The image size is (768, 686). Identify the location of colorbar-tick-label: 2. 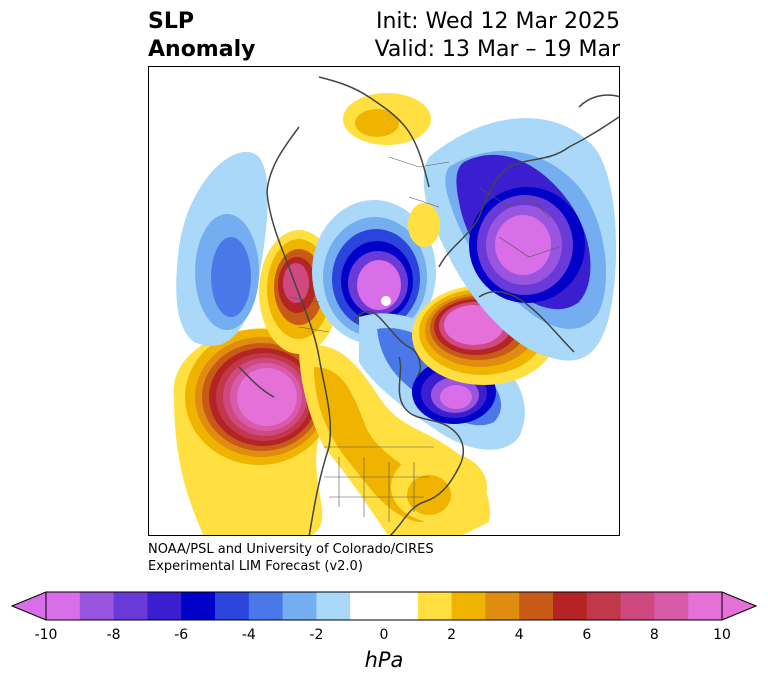
(452, 635).